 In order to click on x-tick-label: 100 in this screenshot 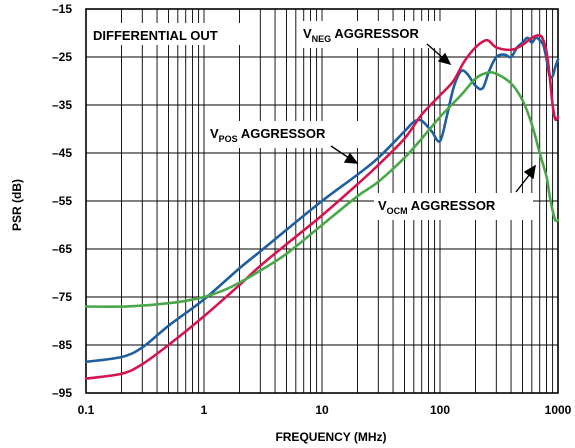, I will do `click(440, 410)`.